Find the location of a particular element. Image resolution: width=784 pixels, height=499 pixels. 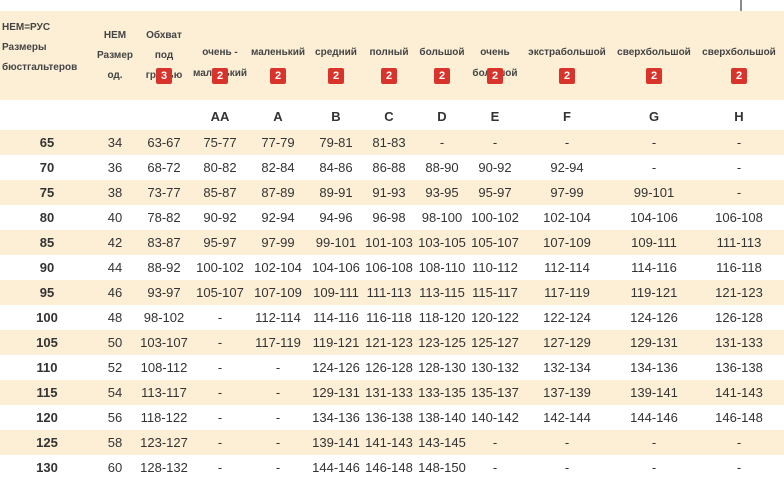

table-cell: 108-112 is located at coordinates (164, 367).